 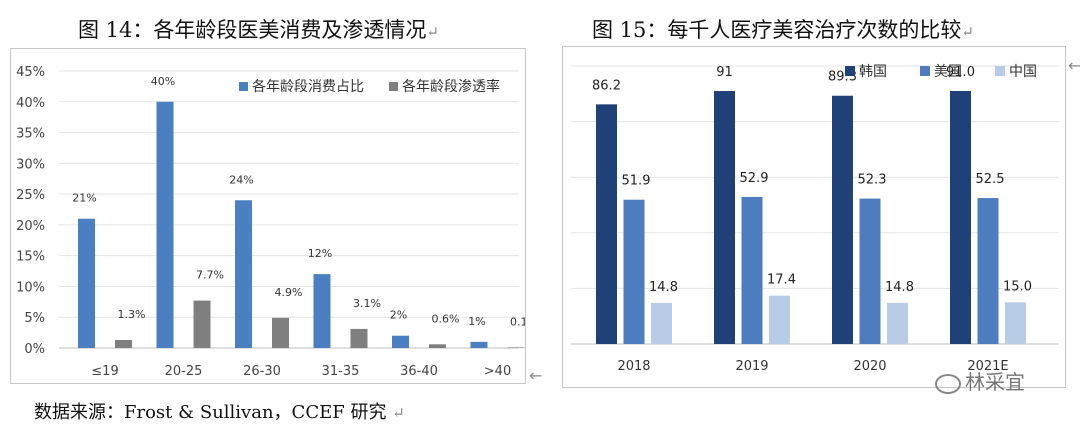 I want to click on data-label: 0.6%, so click(x=446, y=318).